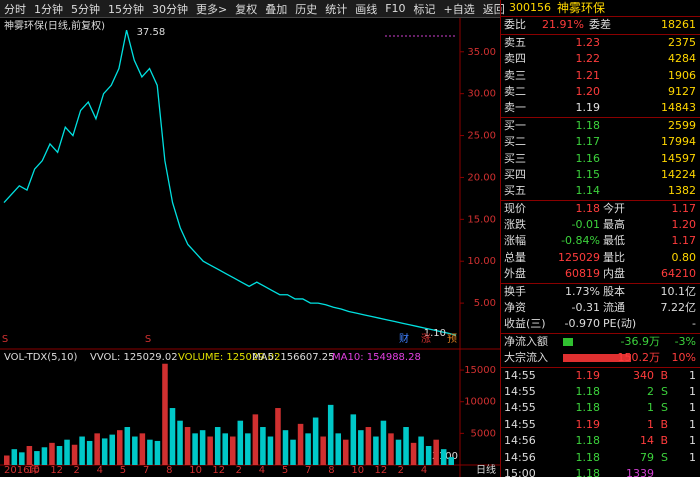 This screenshot has width=700, height=477. I want to click on toolbar-button: F10, so click(395, 8).